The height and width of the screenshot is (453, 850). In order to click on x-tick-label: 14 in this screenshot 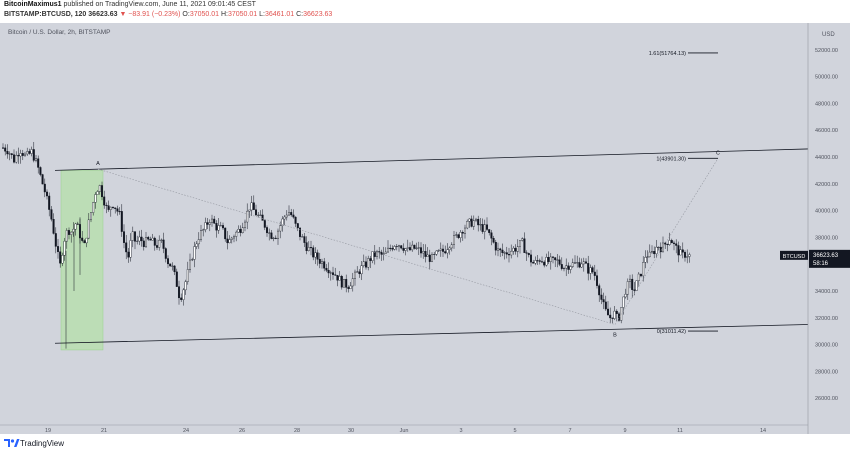, I will do `click(763, 431)`.